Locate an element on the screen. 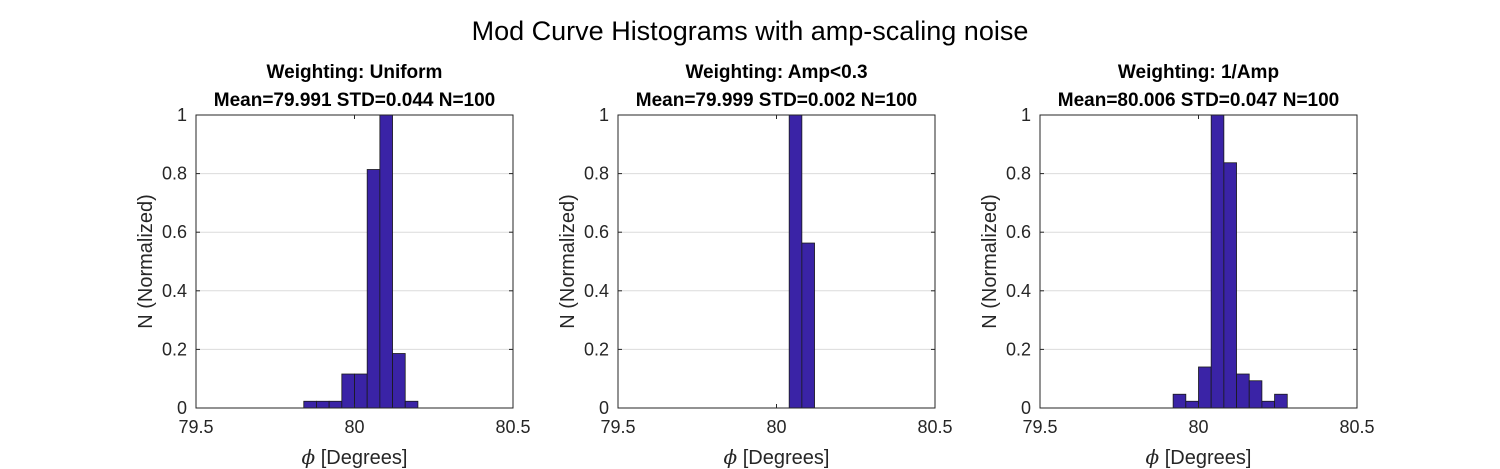  subplot-title: Weighting: Amp<0.3 is located at coordinates (776, 72).